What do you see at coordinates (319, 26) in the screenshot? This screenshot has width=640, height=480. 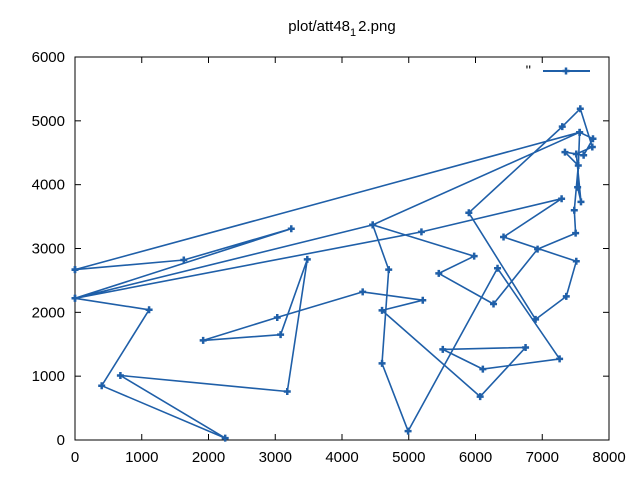 I see `chart-title-main: plot/att48` at bounding box center [319, 26].